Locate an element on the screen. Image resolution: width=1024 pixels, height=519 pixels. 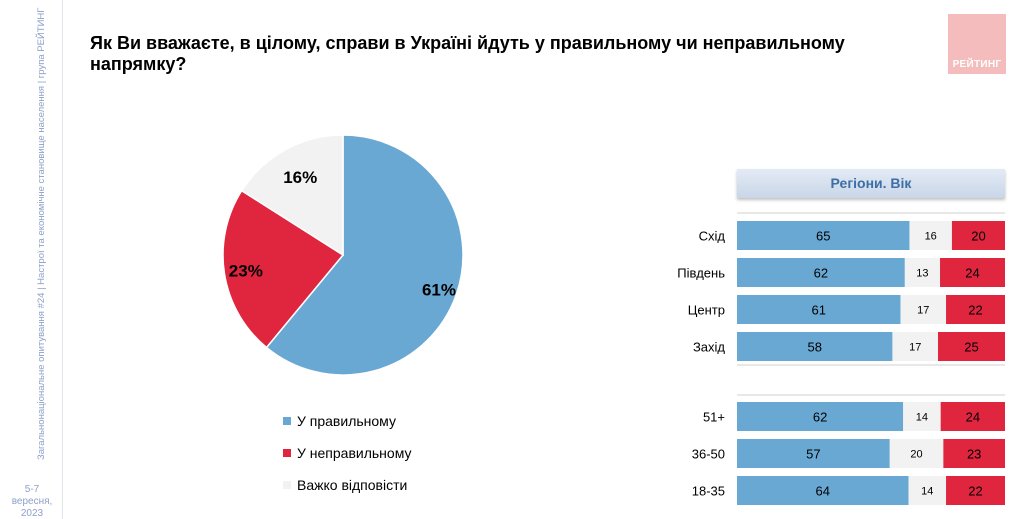
bar-value-right: 61 is located at coordinates (819, 310).